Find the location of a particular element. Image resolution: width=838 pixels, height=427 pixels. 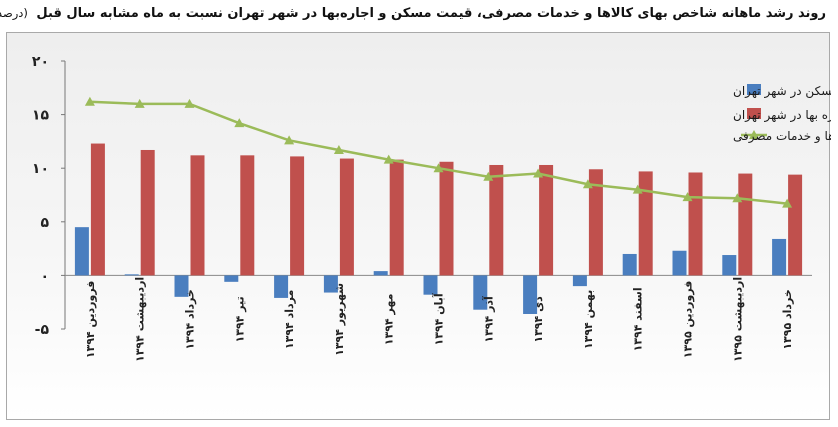

x-tick-label: شهریور ۱۳۹۴ is located at coordinates (339, 319).